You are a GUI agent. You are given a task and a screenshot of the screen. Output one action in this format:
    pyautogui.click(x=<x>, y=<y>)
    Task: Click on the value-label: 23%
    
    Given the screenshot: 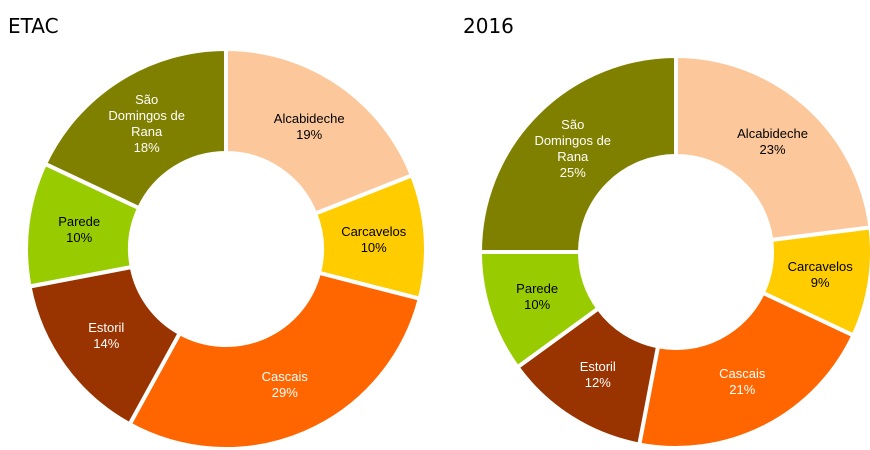 What is the action you would take?
    pyautogui.click(x=772, y=150)
    